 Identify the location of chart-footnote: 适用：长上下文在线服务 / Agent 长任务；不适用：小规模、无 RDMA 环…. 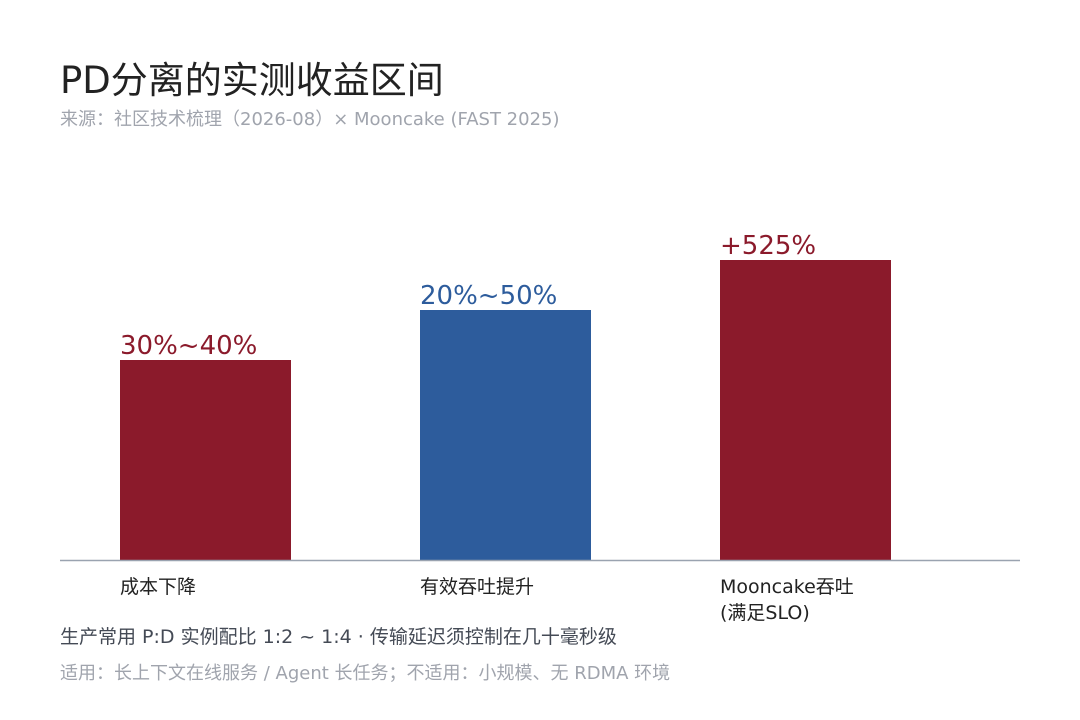
(365, 673).